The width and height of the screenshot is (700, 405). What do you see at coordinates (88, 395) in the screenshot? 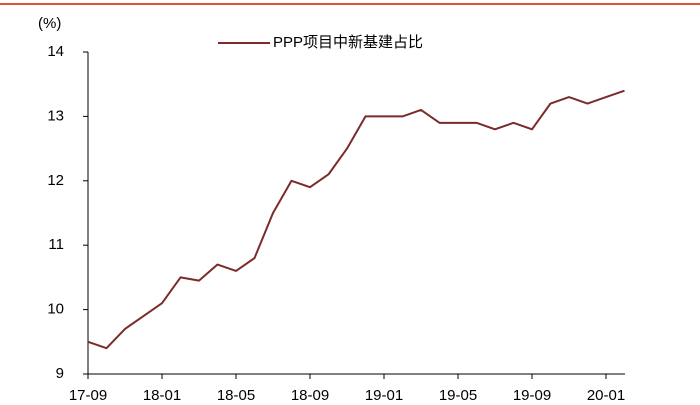
I see `x-tick-label: 17-09` at bounding box center [88, 395].